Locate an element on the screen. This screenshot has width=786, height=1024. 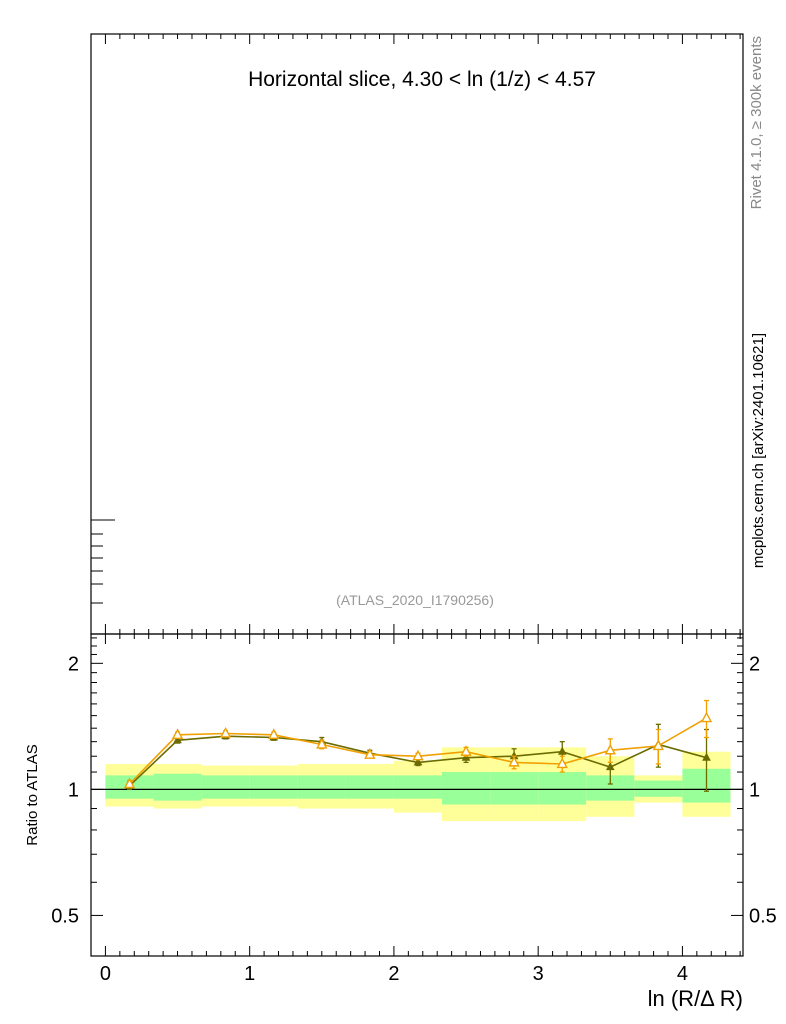
x-tick-label: 1 is located at coordinates (249, 974).